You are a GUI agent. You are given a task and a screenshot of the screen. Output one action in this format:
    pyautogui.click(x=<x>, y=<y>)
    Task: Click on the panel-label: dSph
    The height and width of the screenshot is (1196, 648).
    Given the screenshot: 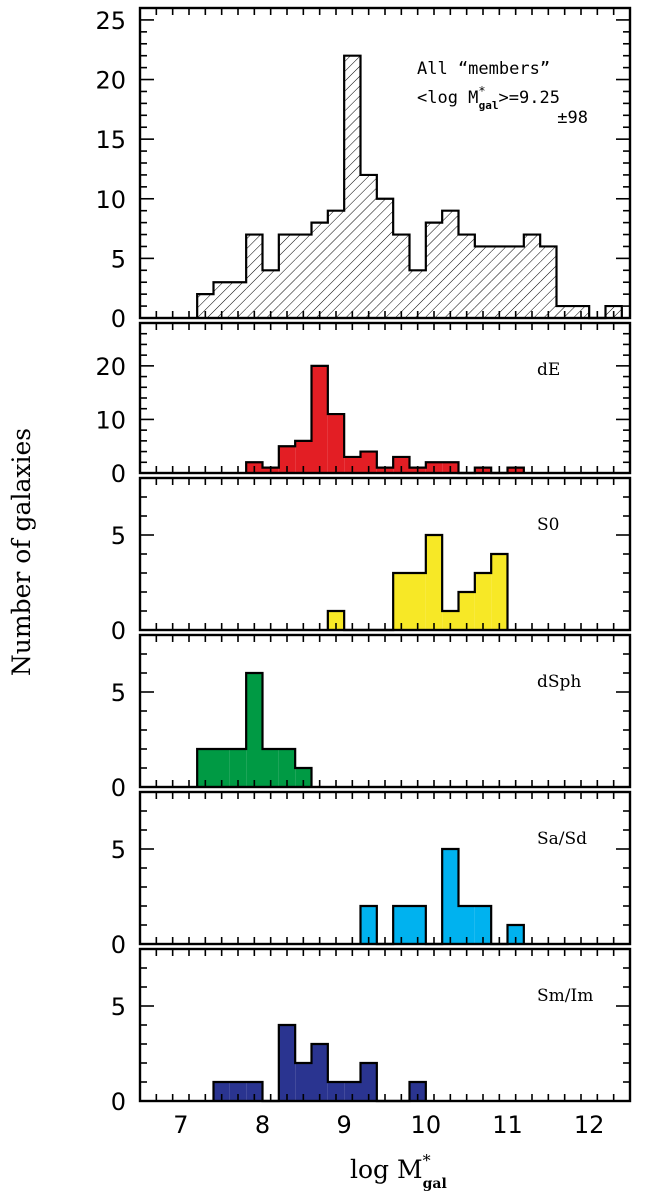 What is the action you would take?
    pyautogui.click(x=559, y=682)
    